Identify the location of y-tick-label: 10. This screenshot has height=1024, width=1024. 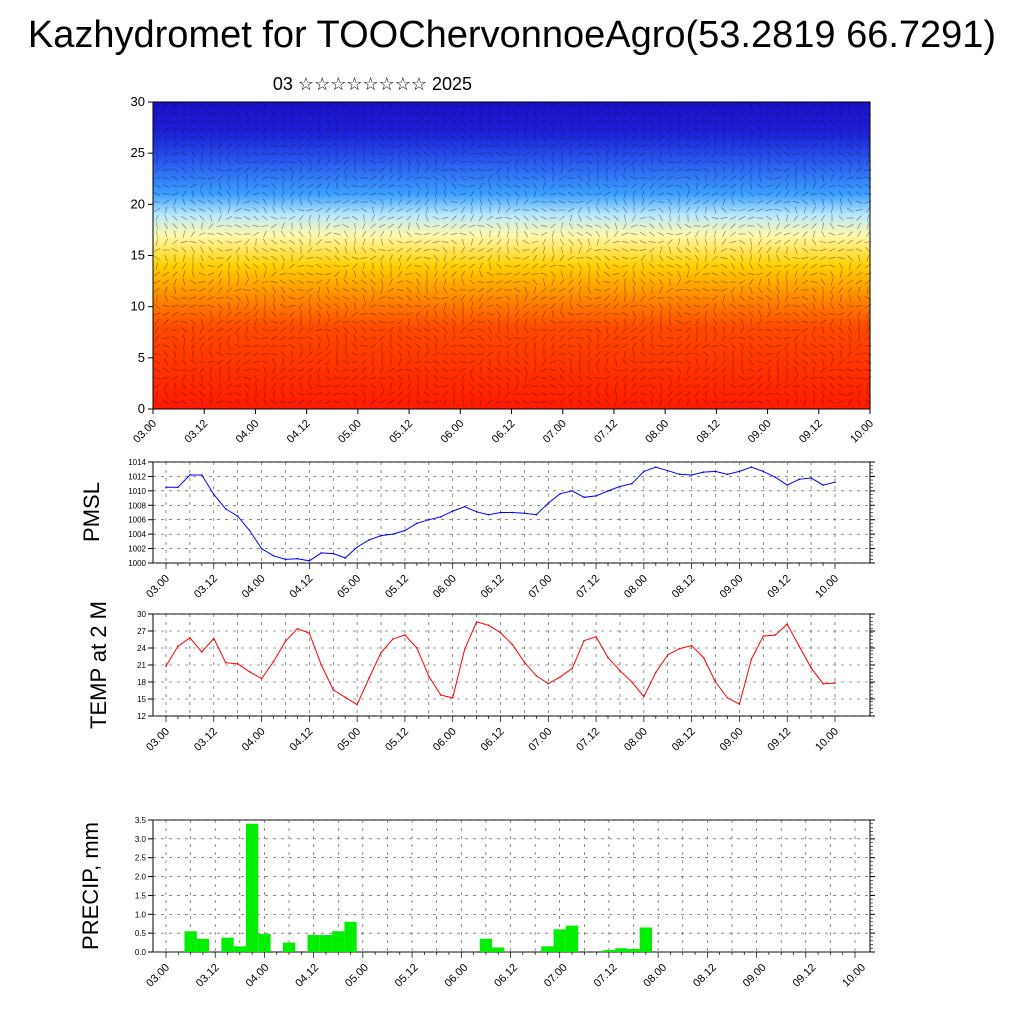
(138, 306).